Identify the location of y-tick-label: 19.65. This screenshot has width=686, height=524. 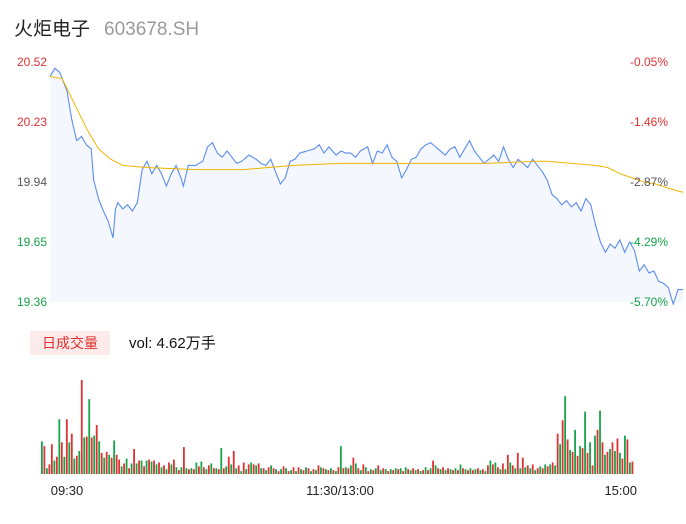
(32, 242).